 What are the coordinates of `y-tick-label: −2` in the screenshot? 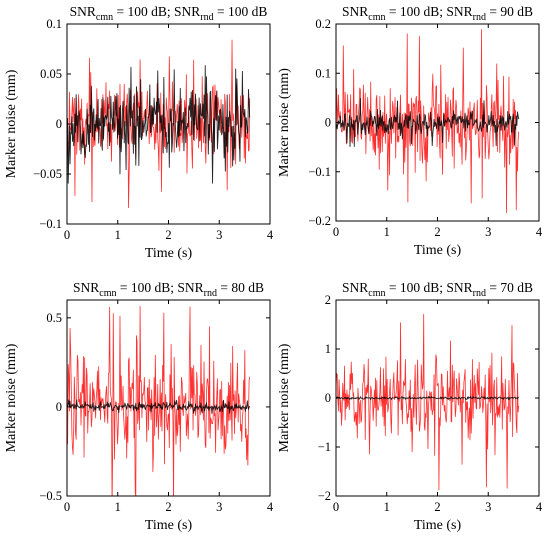 It's located at (324, 496).